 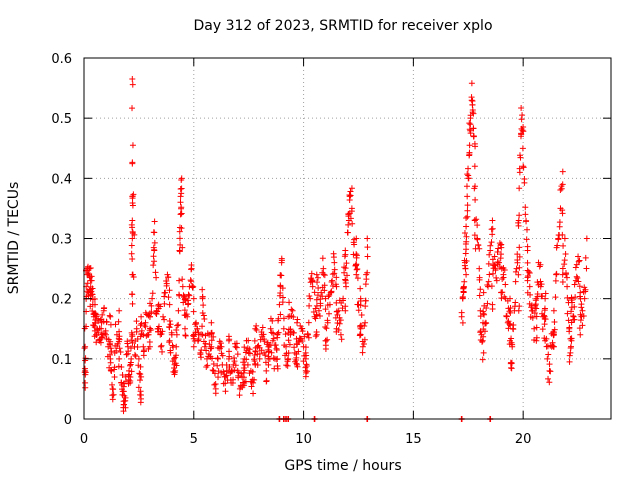 What do you see at coordinates (61, 360) in the screenshot?
I see `y-tick-label: 0.1` at bounding box center [61, 360].